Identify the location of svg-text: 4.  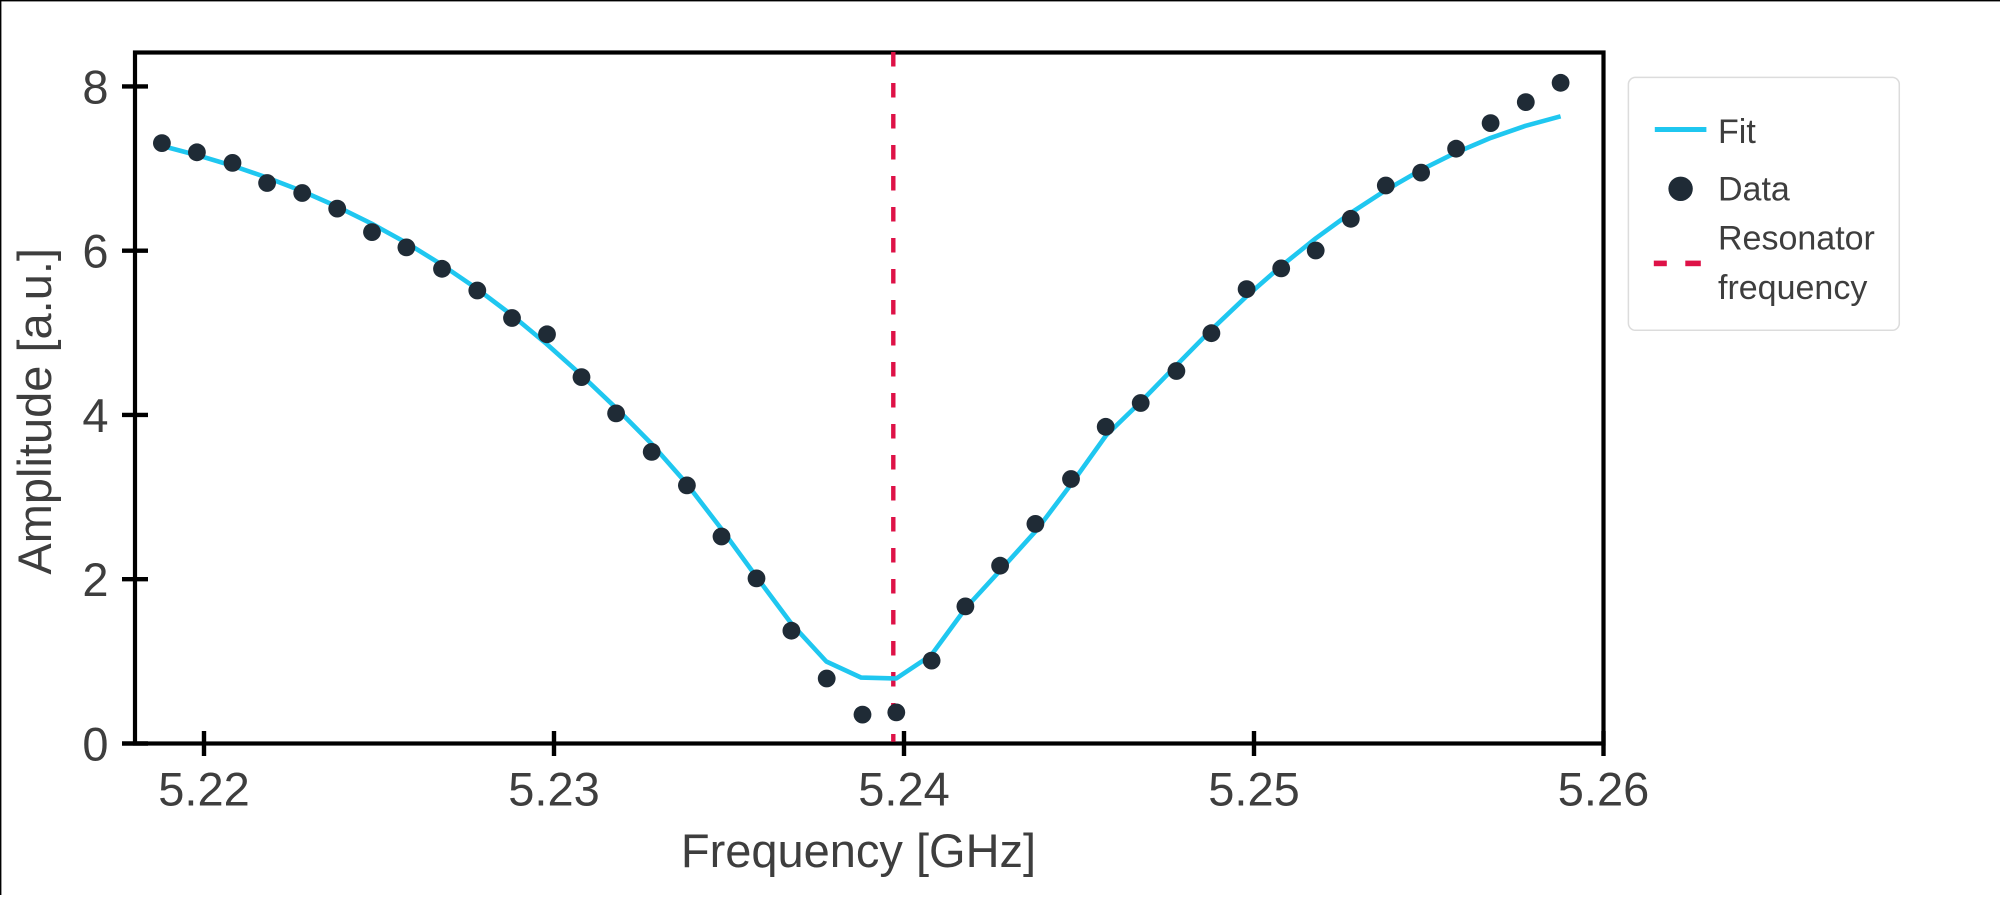
(95, 415).